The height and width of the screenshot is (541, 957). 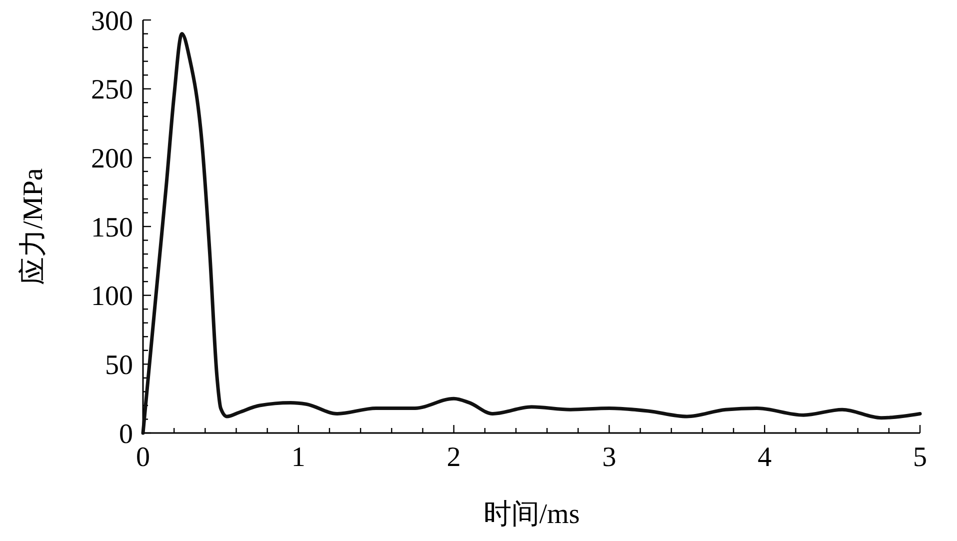 What do you see at coordinates (765, 457) in the screenshot?
I see `x-tick-label: 4` at bounding box center [765, 457].